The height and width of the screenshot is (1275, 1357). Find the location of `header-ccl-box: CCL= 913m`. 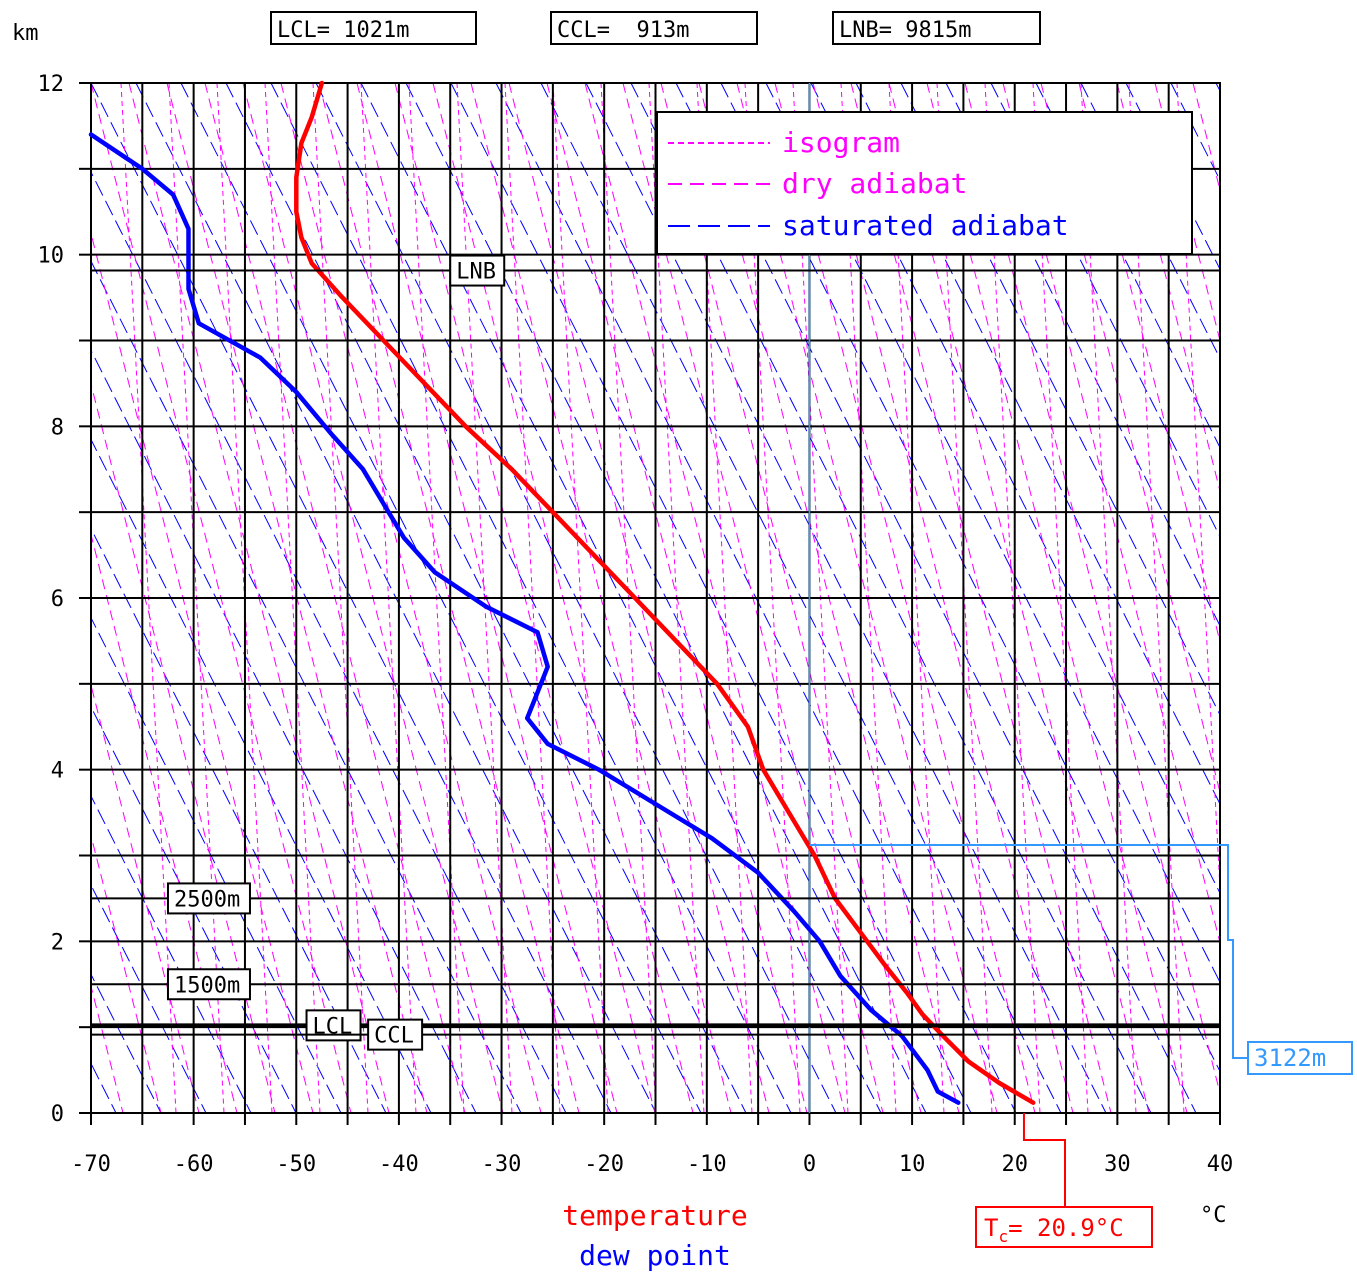

header-ccl-box: CCL= 913m is located at coordinates (654, 28).